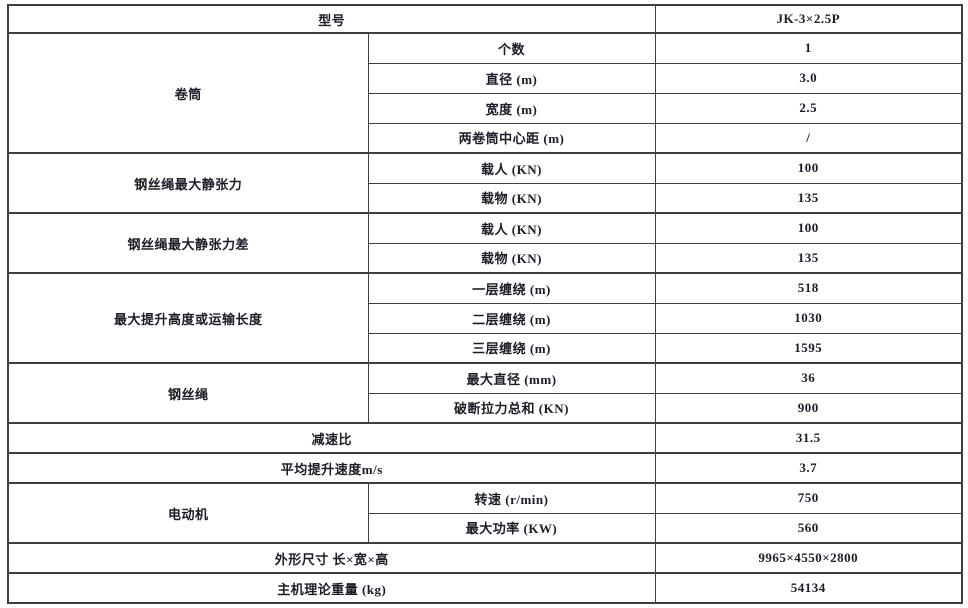 The height and width of the screenshot is (608, 968). I want to click on category-cell-wire-rope: 钢丝绳, so click(188, 393).